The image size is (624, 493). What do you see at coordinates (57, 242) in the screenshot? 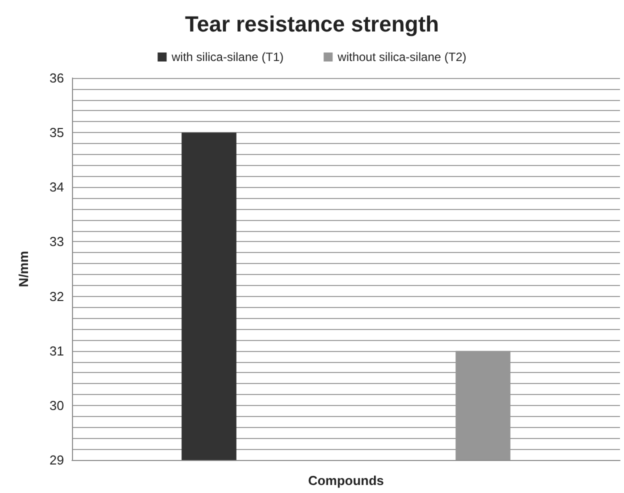
I see `y-tick-label: 33` at bounding box center [57, 242].